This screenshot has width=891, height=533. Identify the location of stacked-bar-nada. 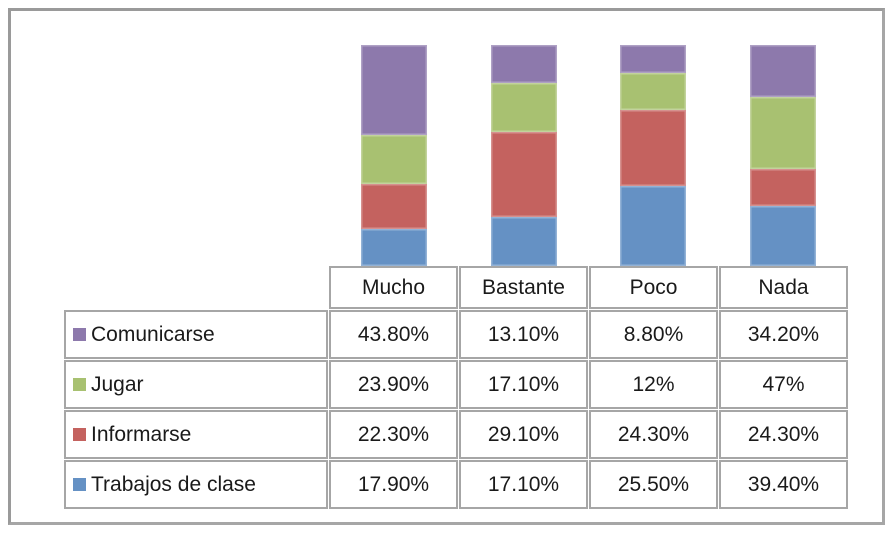
(783, 155).